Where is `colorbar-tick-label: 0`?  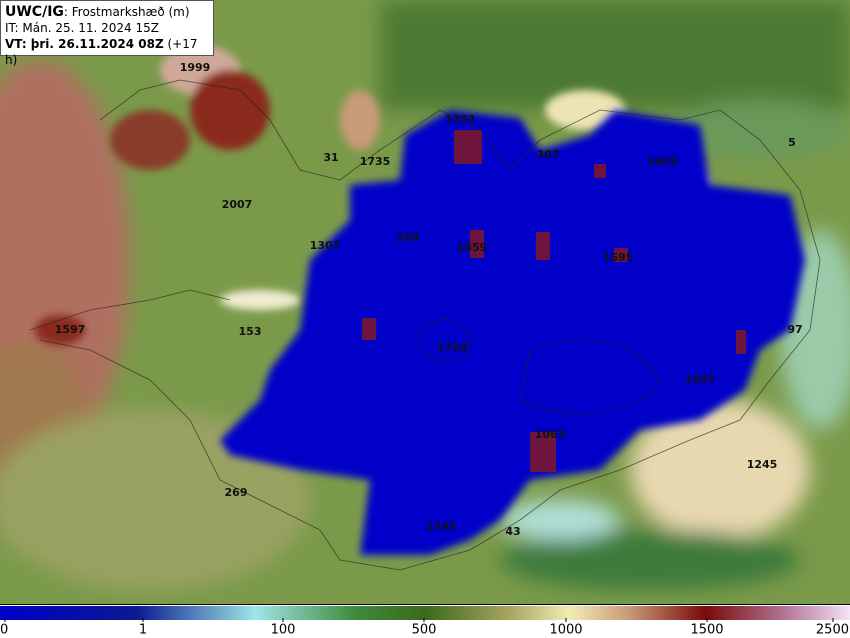 colorbar-tick-label: 0 is located at coordinates (4, 630).